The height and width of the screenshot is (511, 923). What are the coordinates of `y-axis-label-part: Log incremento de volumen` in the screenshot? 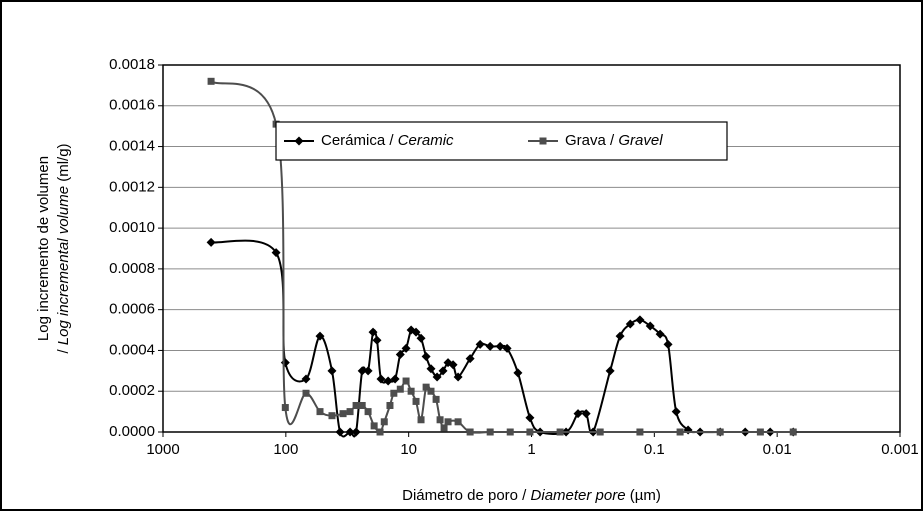 It's located at (43, 248).